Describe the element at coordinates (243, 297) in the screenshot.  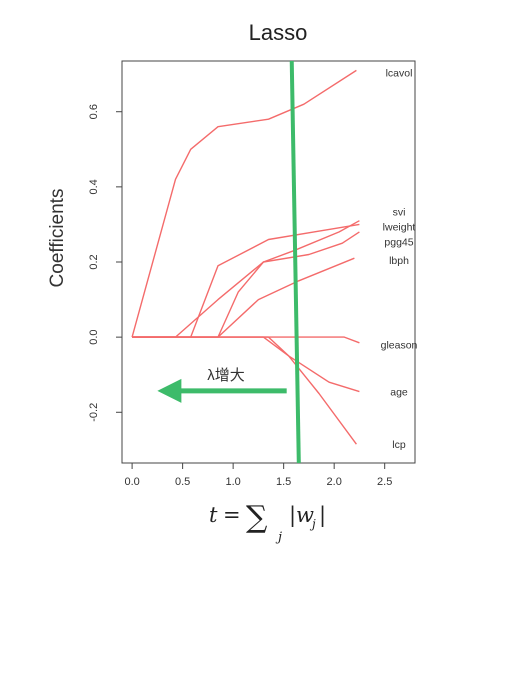
I see `series-line-lbph` at that location.